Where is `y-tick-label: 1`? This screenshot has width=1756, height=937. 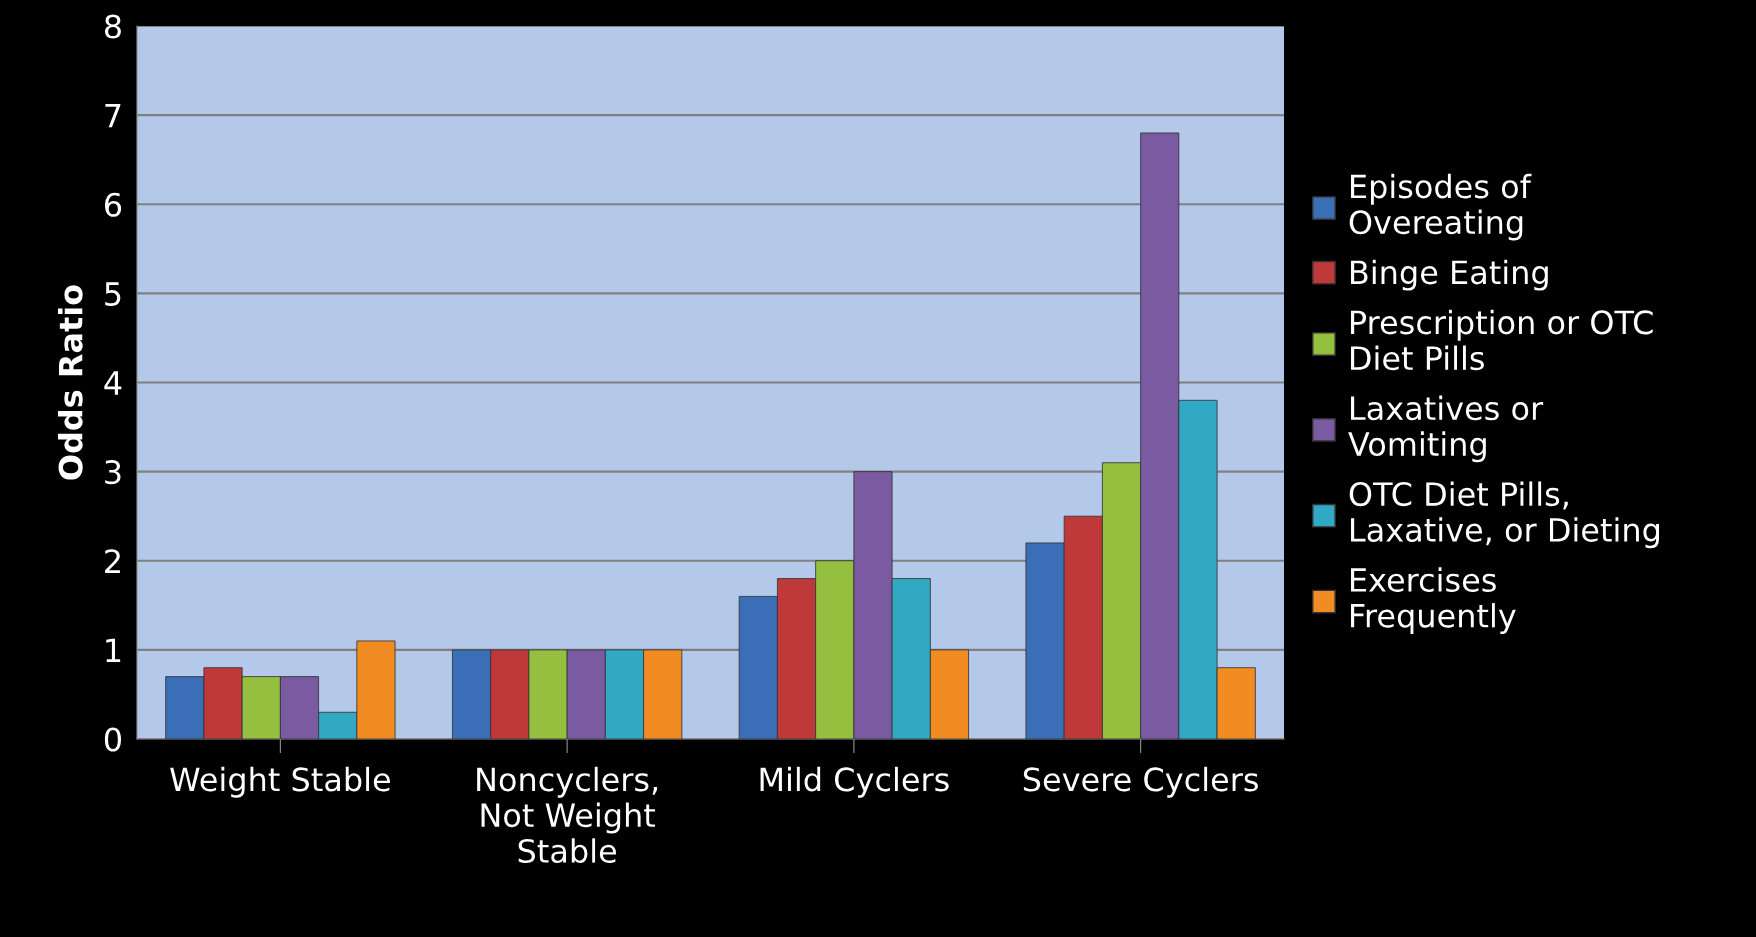 y-tick-label: 1 is located at coordinates (113, 650).